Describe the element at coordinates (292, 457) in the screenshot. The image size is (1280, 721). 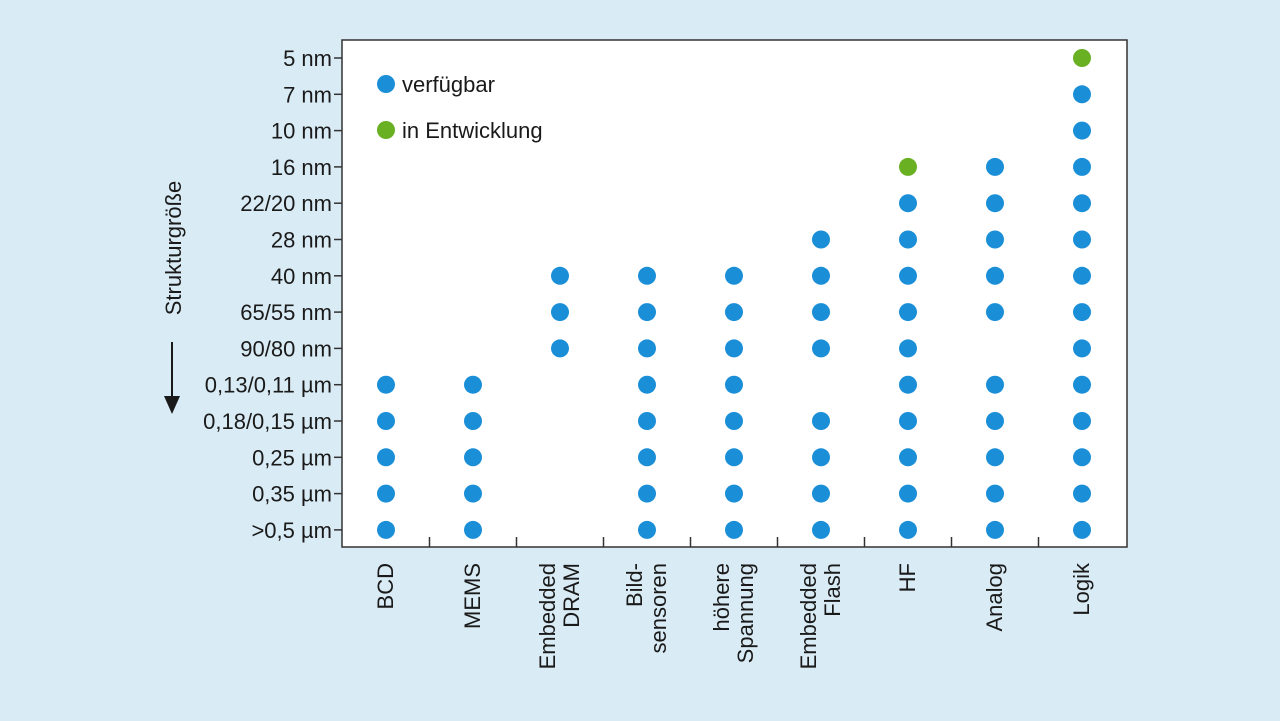
I see `y-tick-label: 0,25 µm` at that location.